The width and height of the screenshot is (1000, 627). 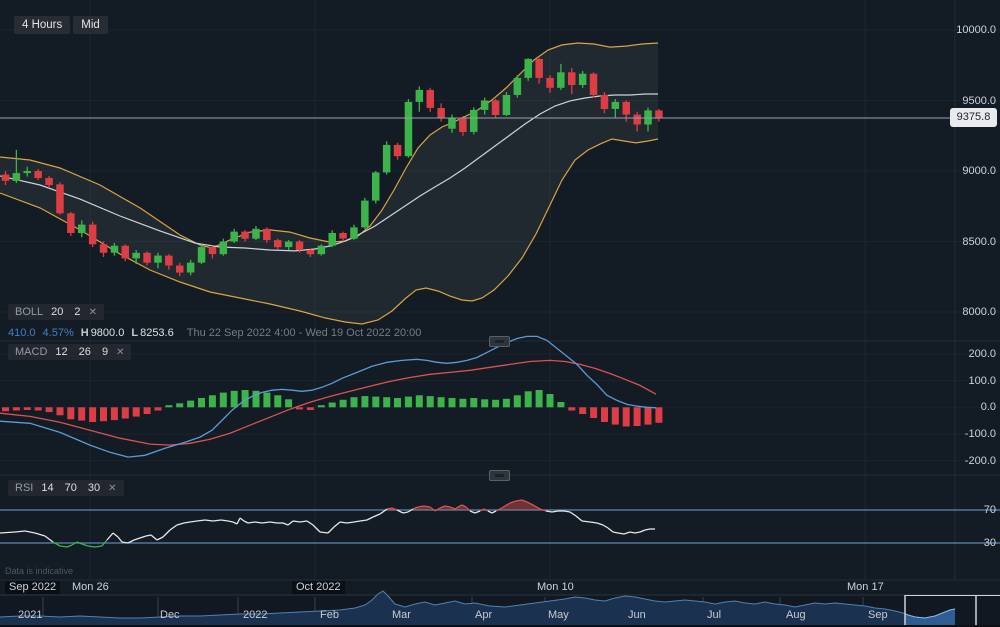 I want to click on price-change-percent: 4.57%, so click(x=58, y=333).